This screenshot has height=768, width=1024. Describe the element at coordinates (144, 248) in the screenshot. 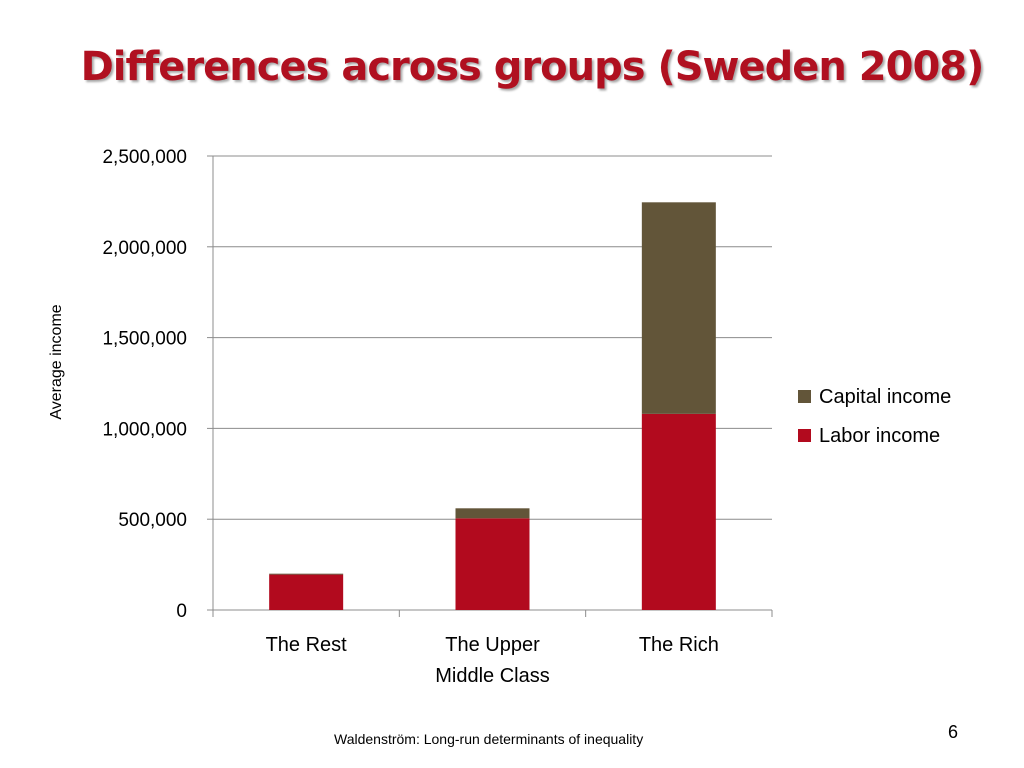

I see `y-tick-label: 2,000,000` at that location.